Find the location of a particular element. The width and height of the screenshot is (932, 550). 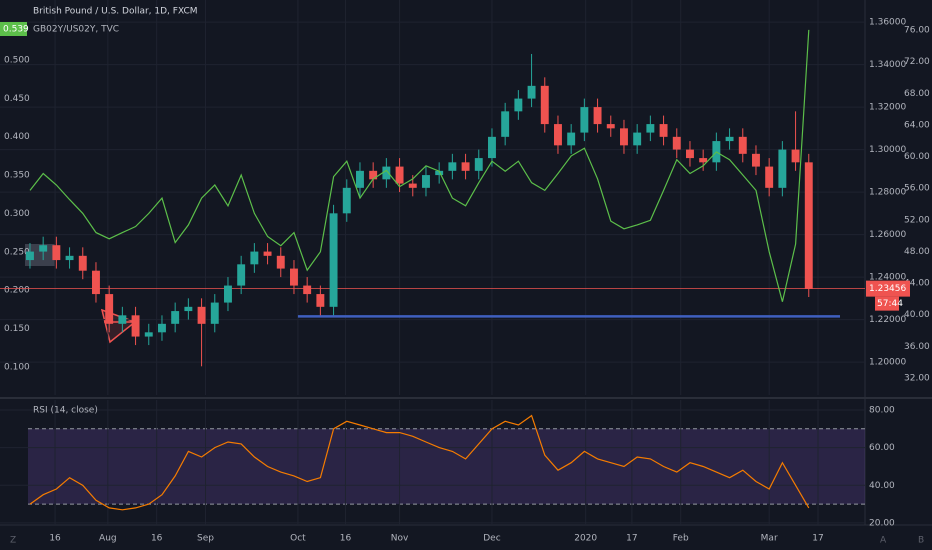

y-left-tick-label: 0.100 is located at coordinates (17, 367).